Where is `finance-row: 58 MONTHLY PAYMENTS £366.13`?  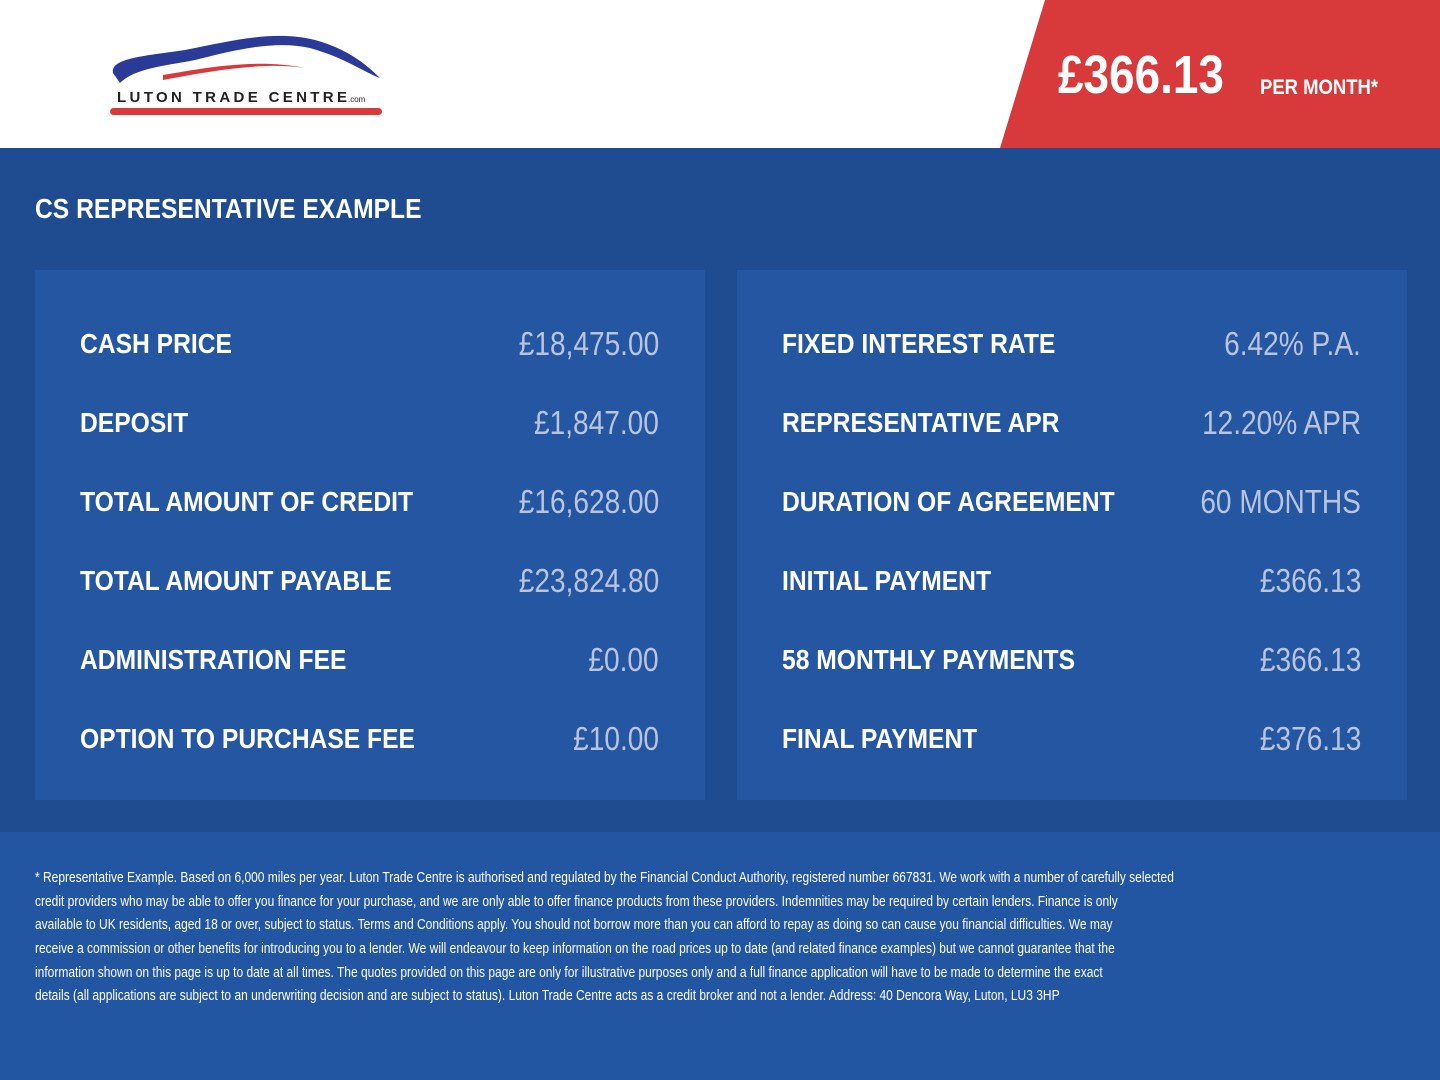
finance-row: 58 MONTHLY PAYMENTS £366.13 is located at coordinates (1071, 662).